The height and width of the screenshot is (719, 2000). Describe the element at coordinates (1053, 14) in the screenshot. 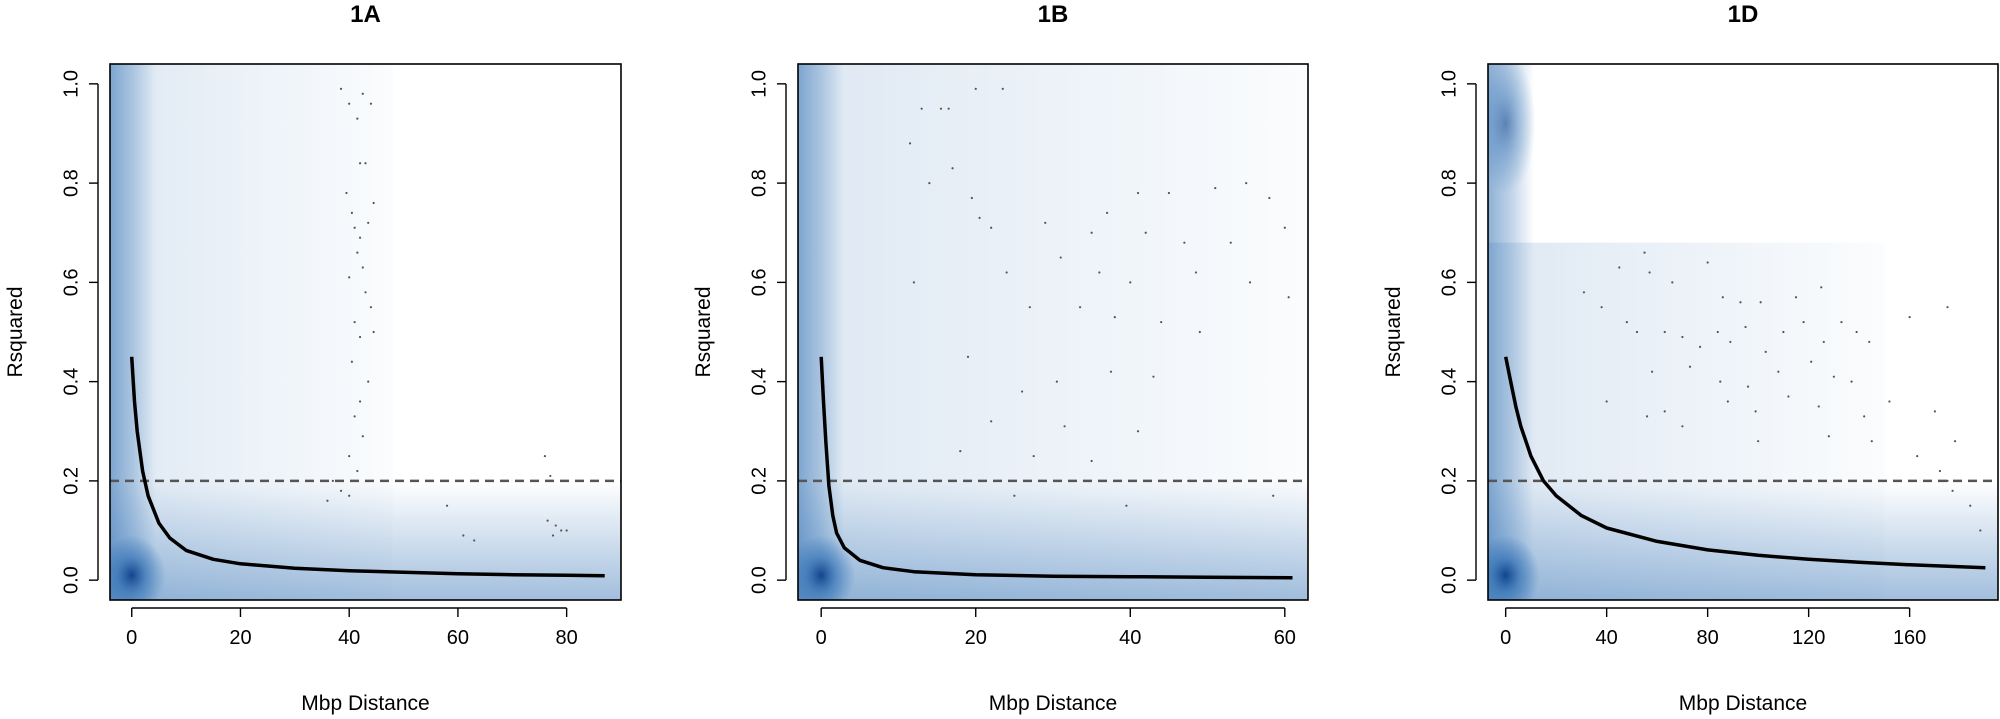

I see `panel-title: 1B` at that location.